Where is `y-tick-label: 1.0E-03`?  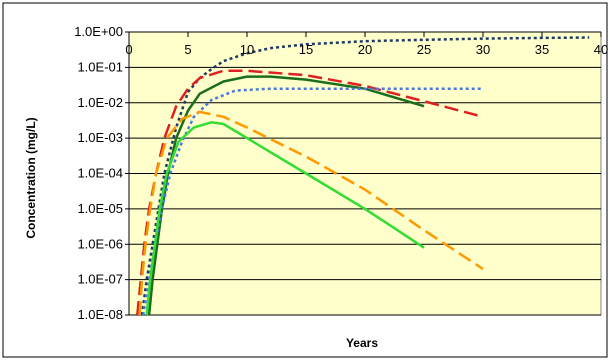
y-tick-label: 1.0E-03 is located at coordinates (100, 137).